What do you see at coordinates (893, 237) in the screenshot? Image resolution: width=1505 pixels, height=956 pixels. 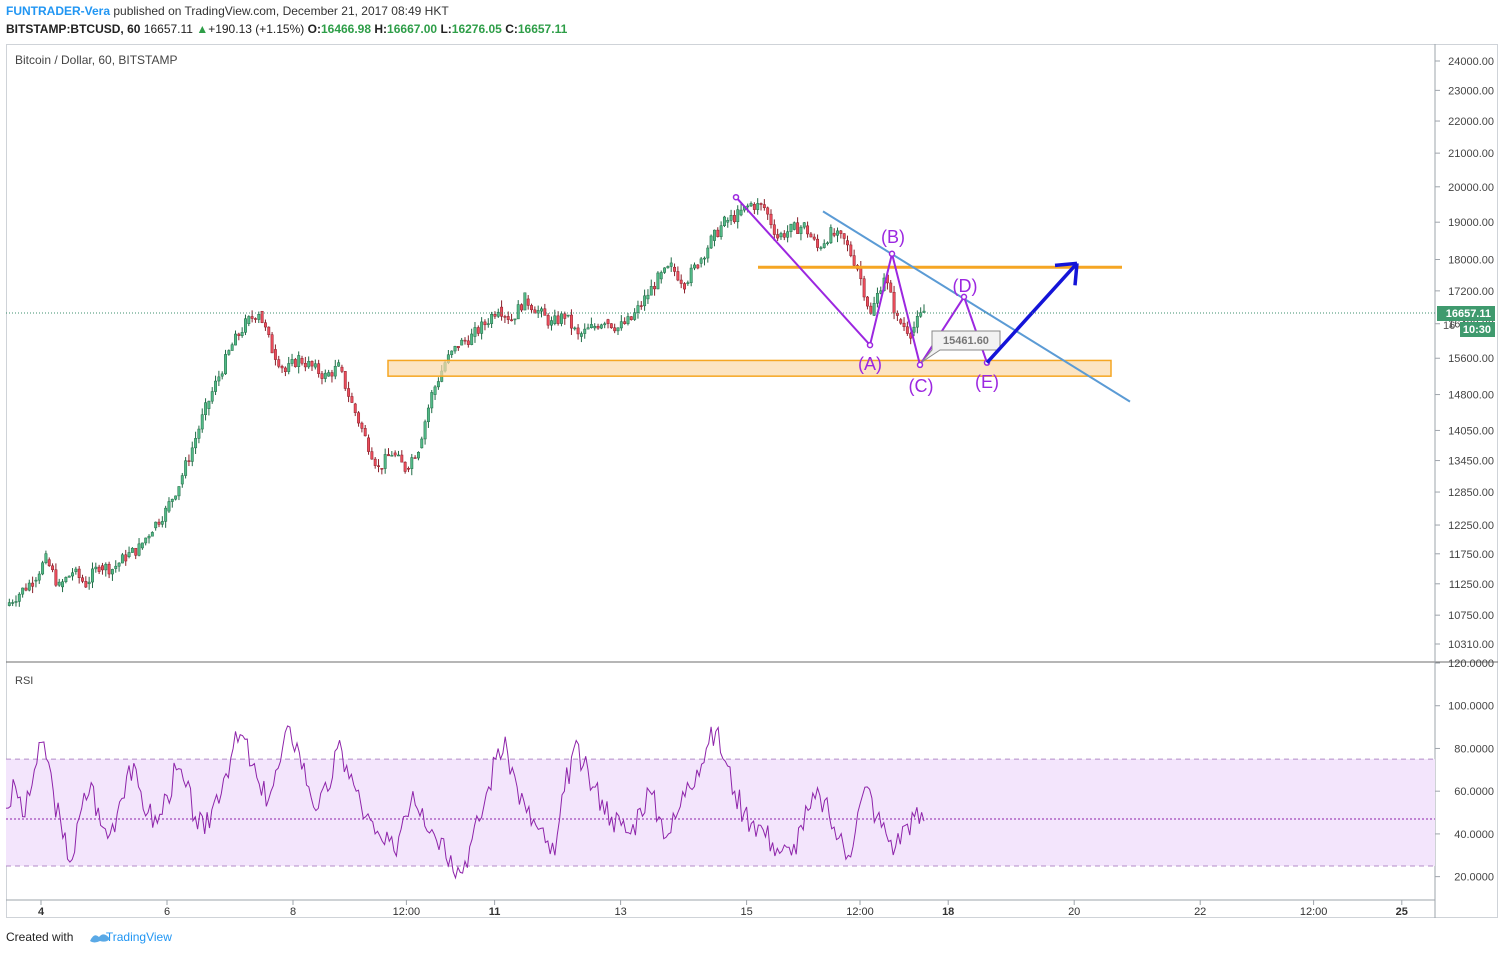 I see `wave-label: (B)` at bounding box center [893, 237].